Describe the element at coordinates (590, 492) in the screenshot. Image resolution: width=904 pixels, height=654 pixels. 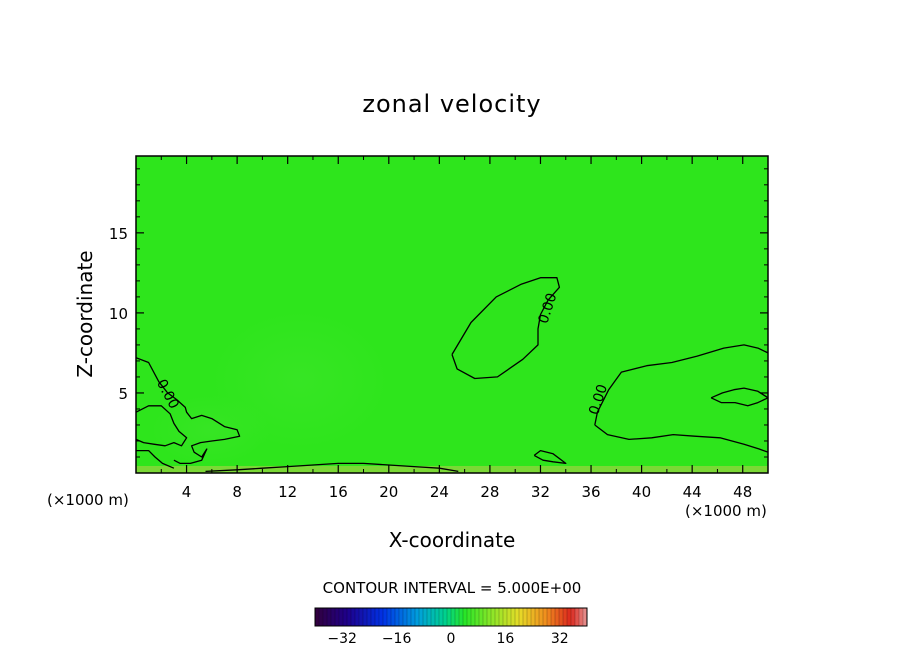
I see `x-tick-label: 36` at that location.